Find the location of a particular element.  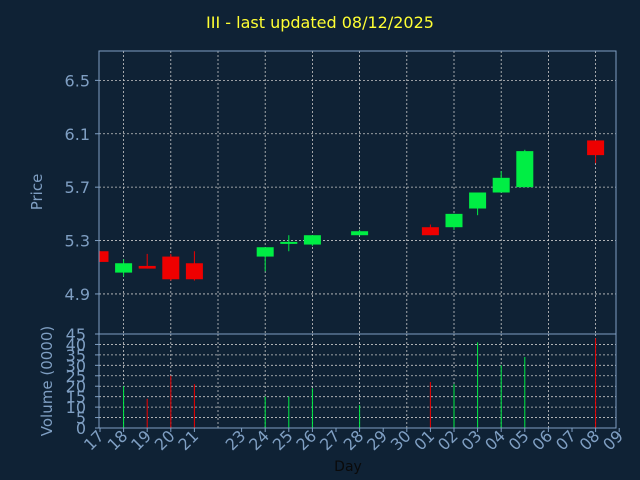

volume-bars is located at coordinates (360, 383).